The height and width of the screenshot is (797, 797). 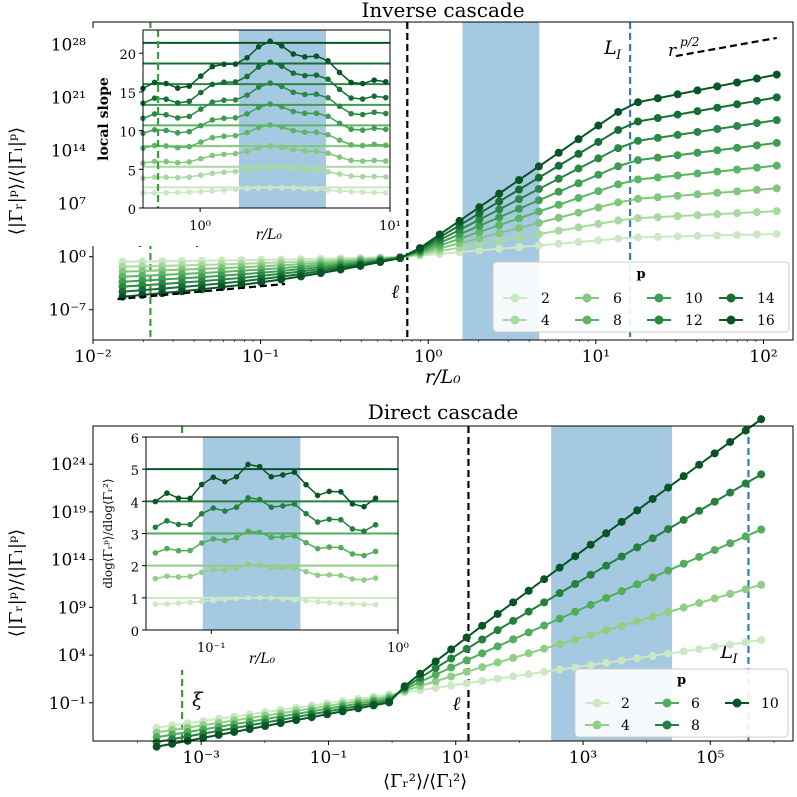 What do you see at coordinates (68, 311) in the screenshot?
I see `top-ytick-5: 10⁻⁷` at bounding box center [68, 311].